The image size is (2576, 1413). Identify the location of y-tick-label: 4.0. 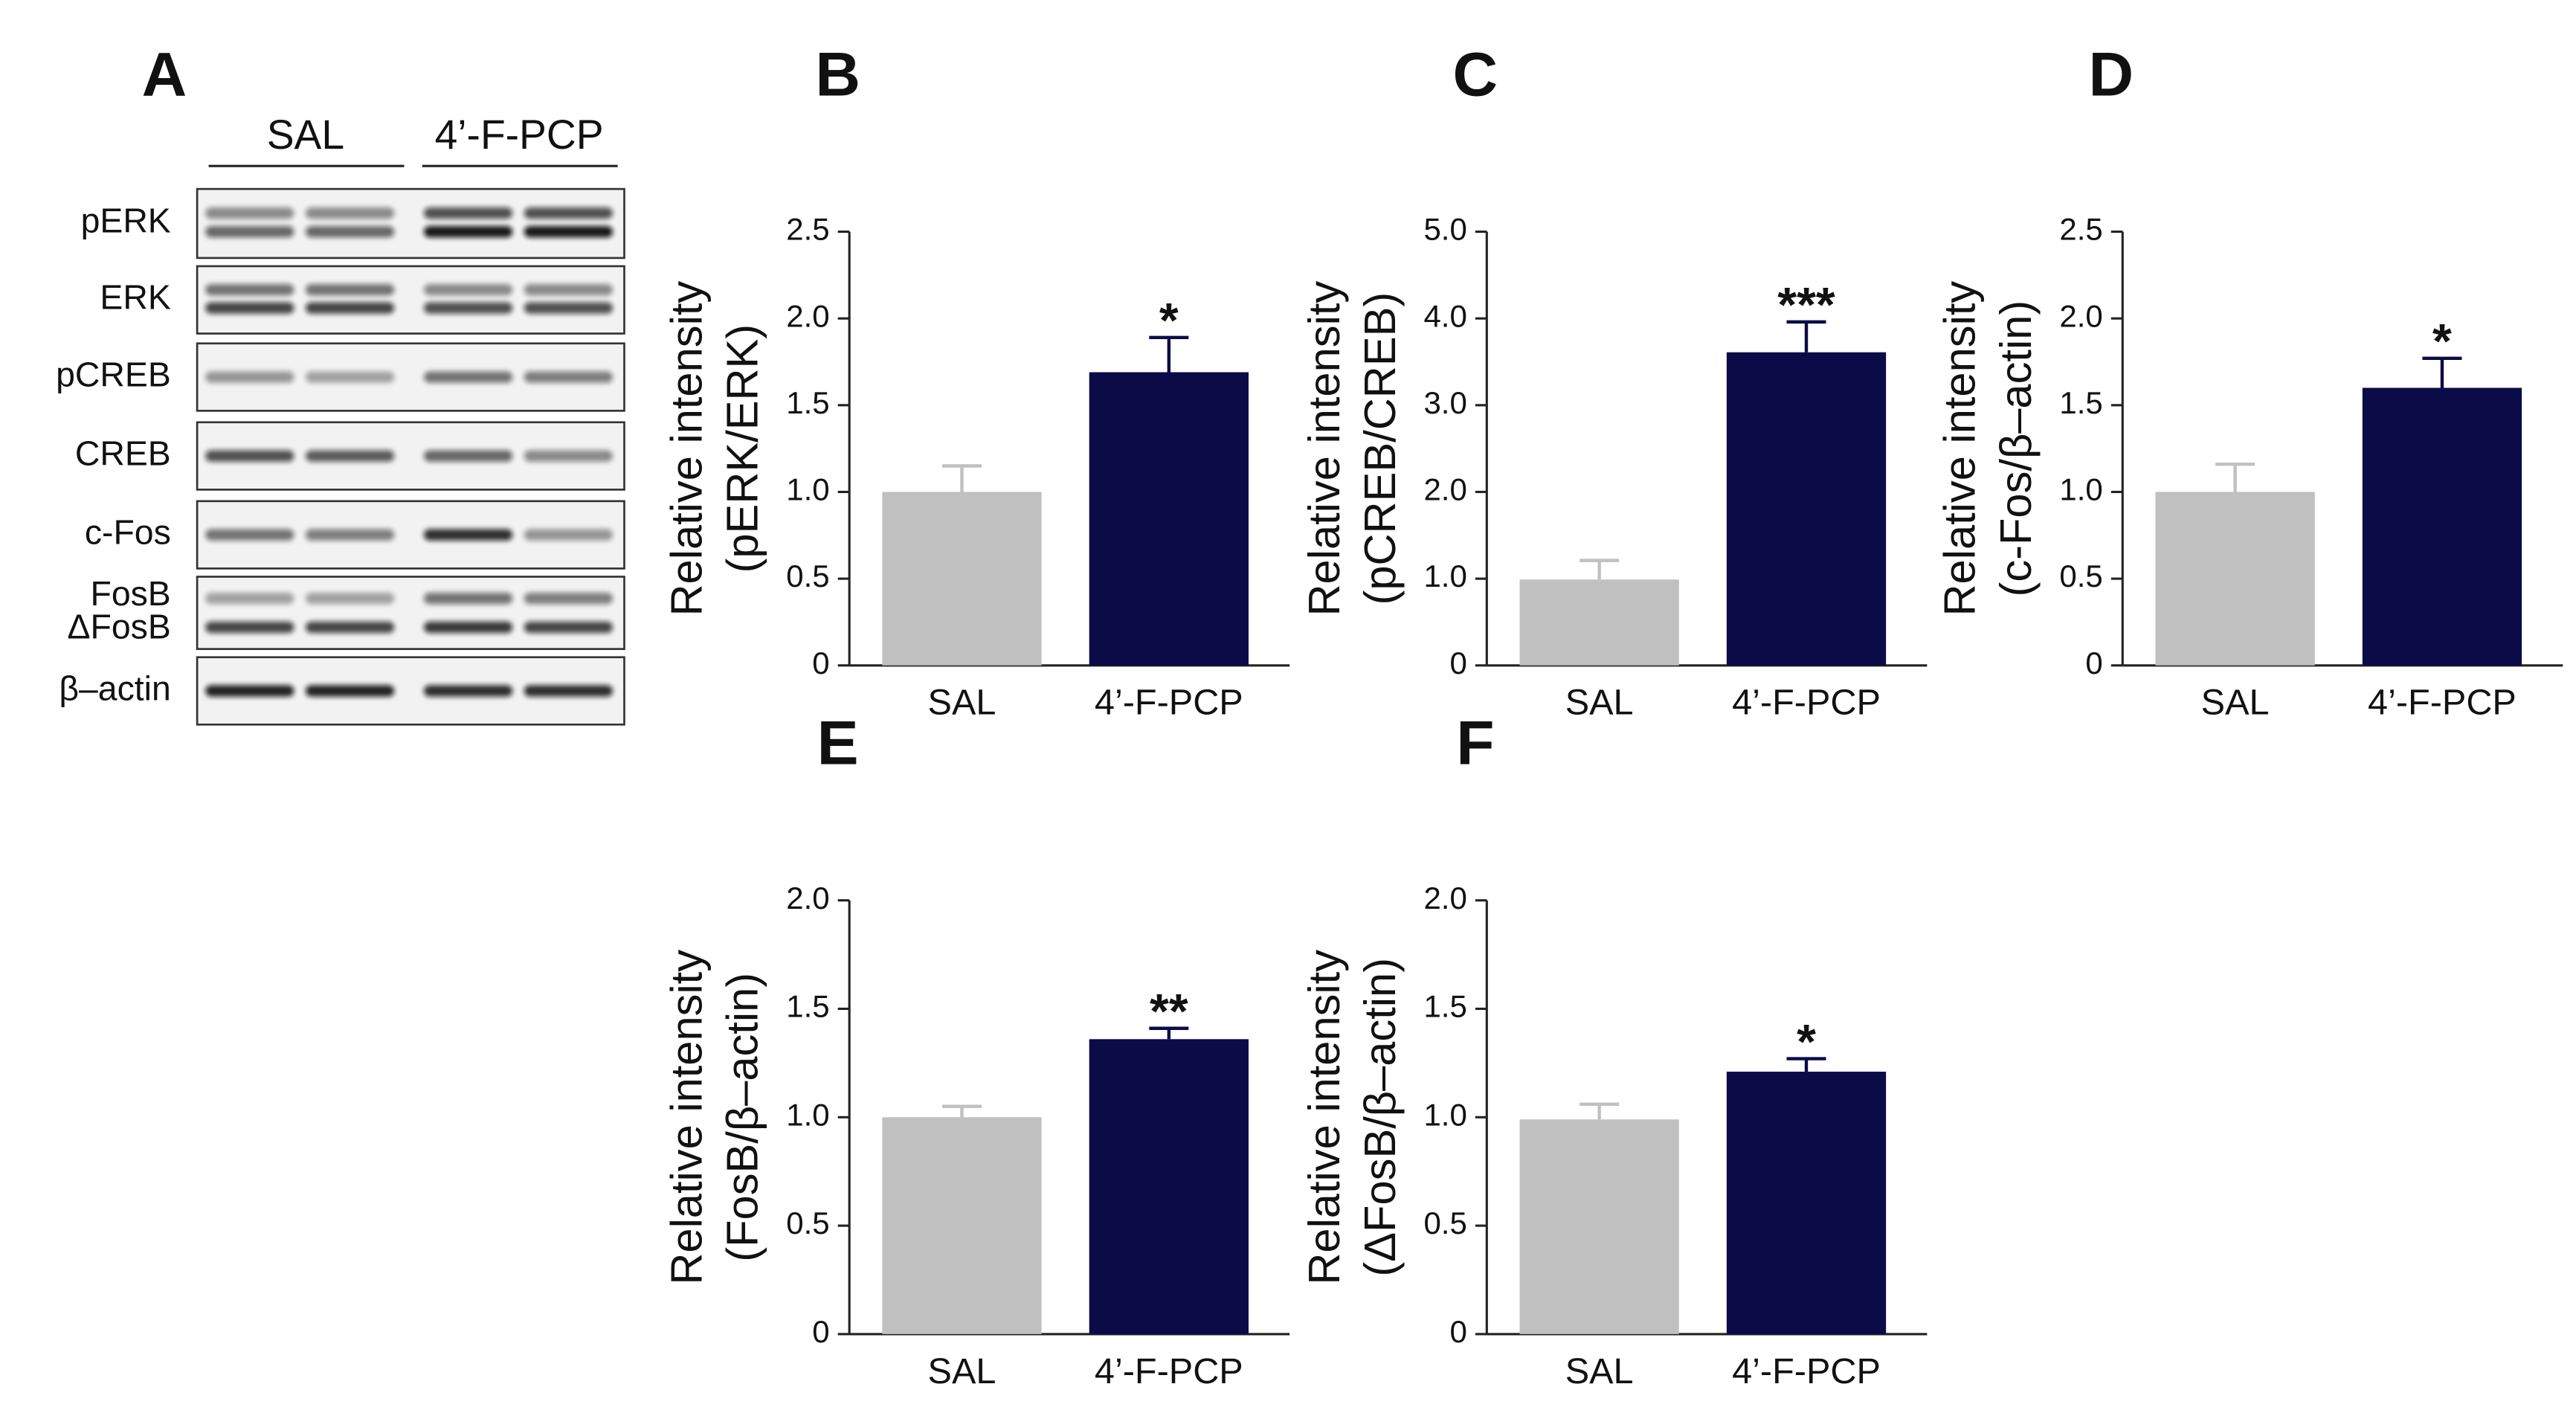
(1444, 316).